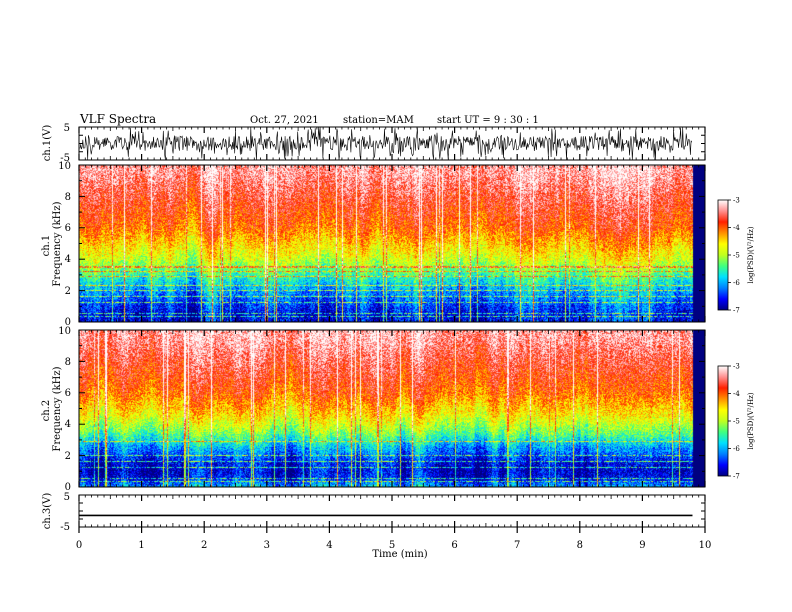 Image resolution: width=792 pixels, height=612 pixels. What do you see at coordinates (65, 158) in the screenshot?
I see `ch1-ytick-bottom: -5` at bounding box center [65, 158].